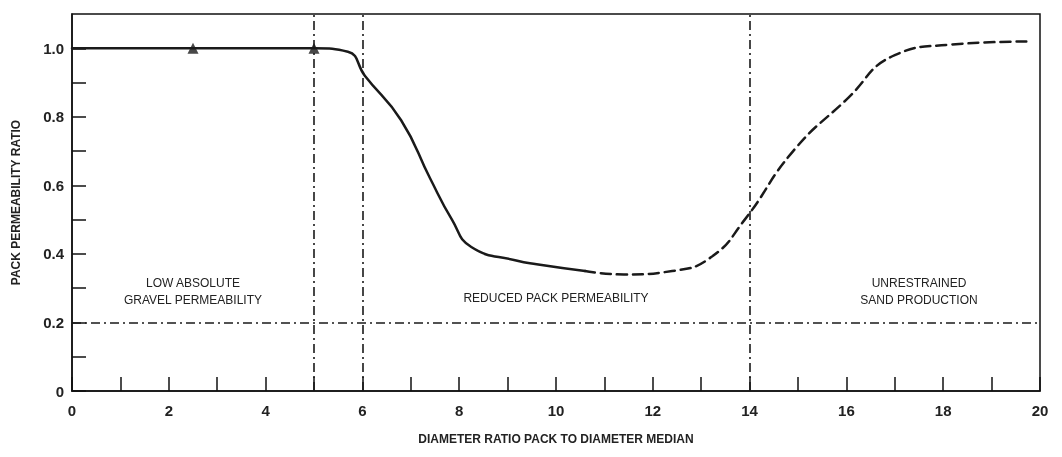 The height and width of the screenshot is (457, 1062). What do you see at coordinates (943, 410) in the screenshot?
I see `x-tick-label: 18` at bounding box center [943, 410].